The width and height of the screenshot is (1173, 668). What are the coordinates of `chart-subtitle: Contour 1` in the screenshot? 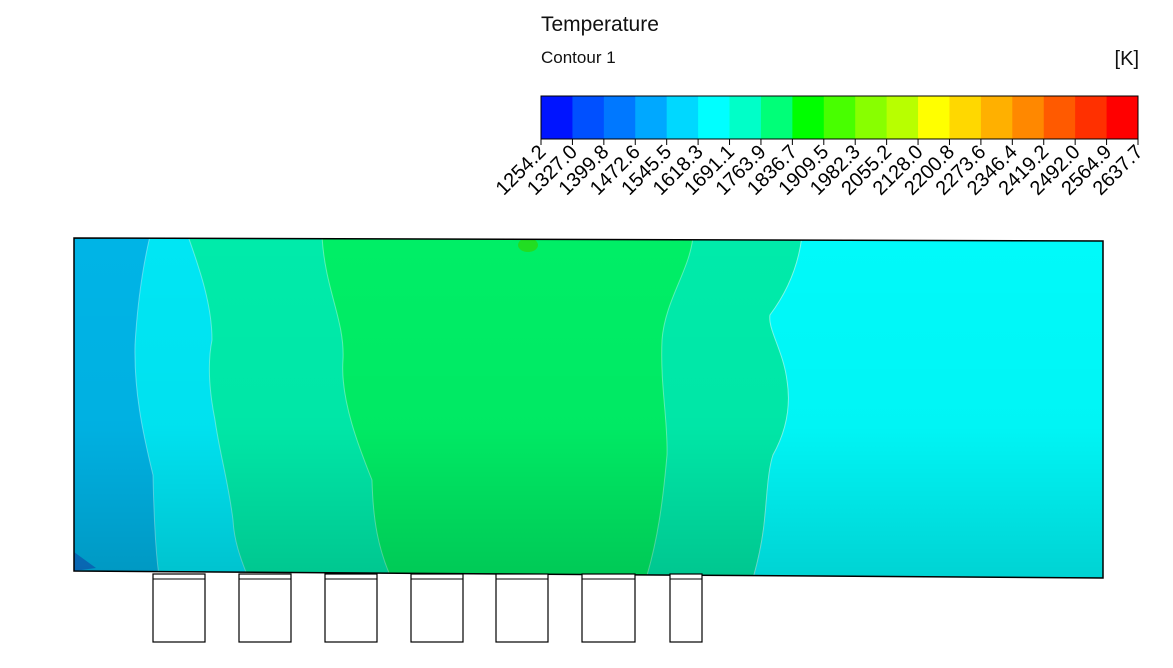 It's located at (578, 57).